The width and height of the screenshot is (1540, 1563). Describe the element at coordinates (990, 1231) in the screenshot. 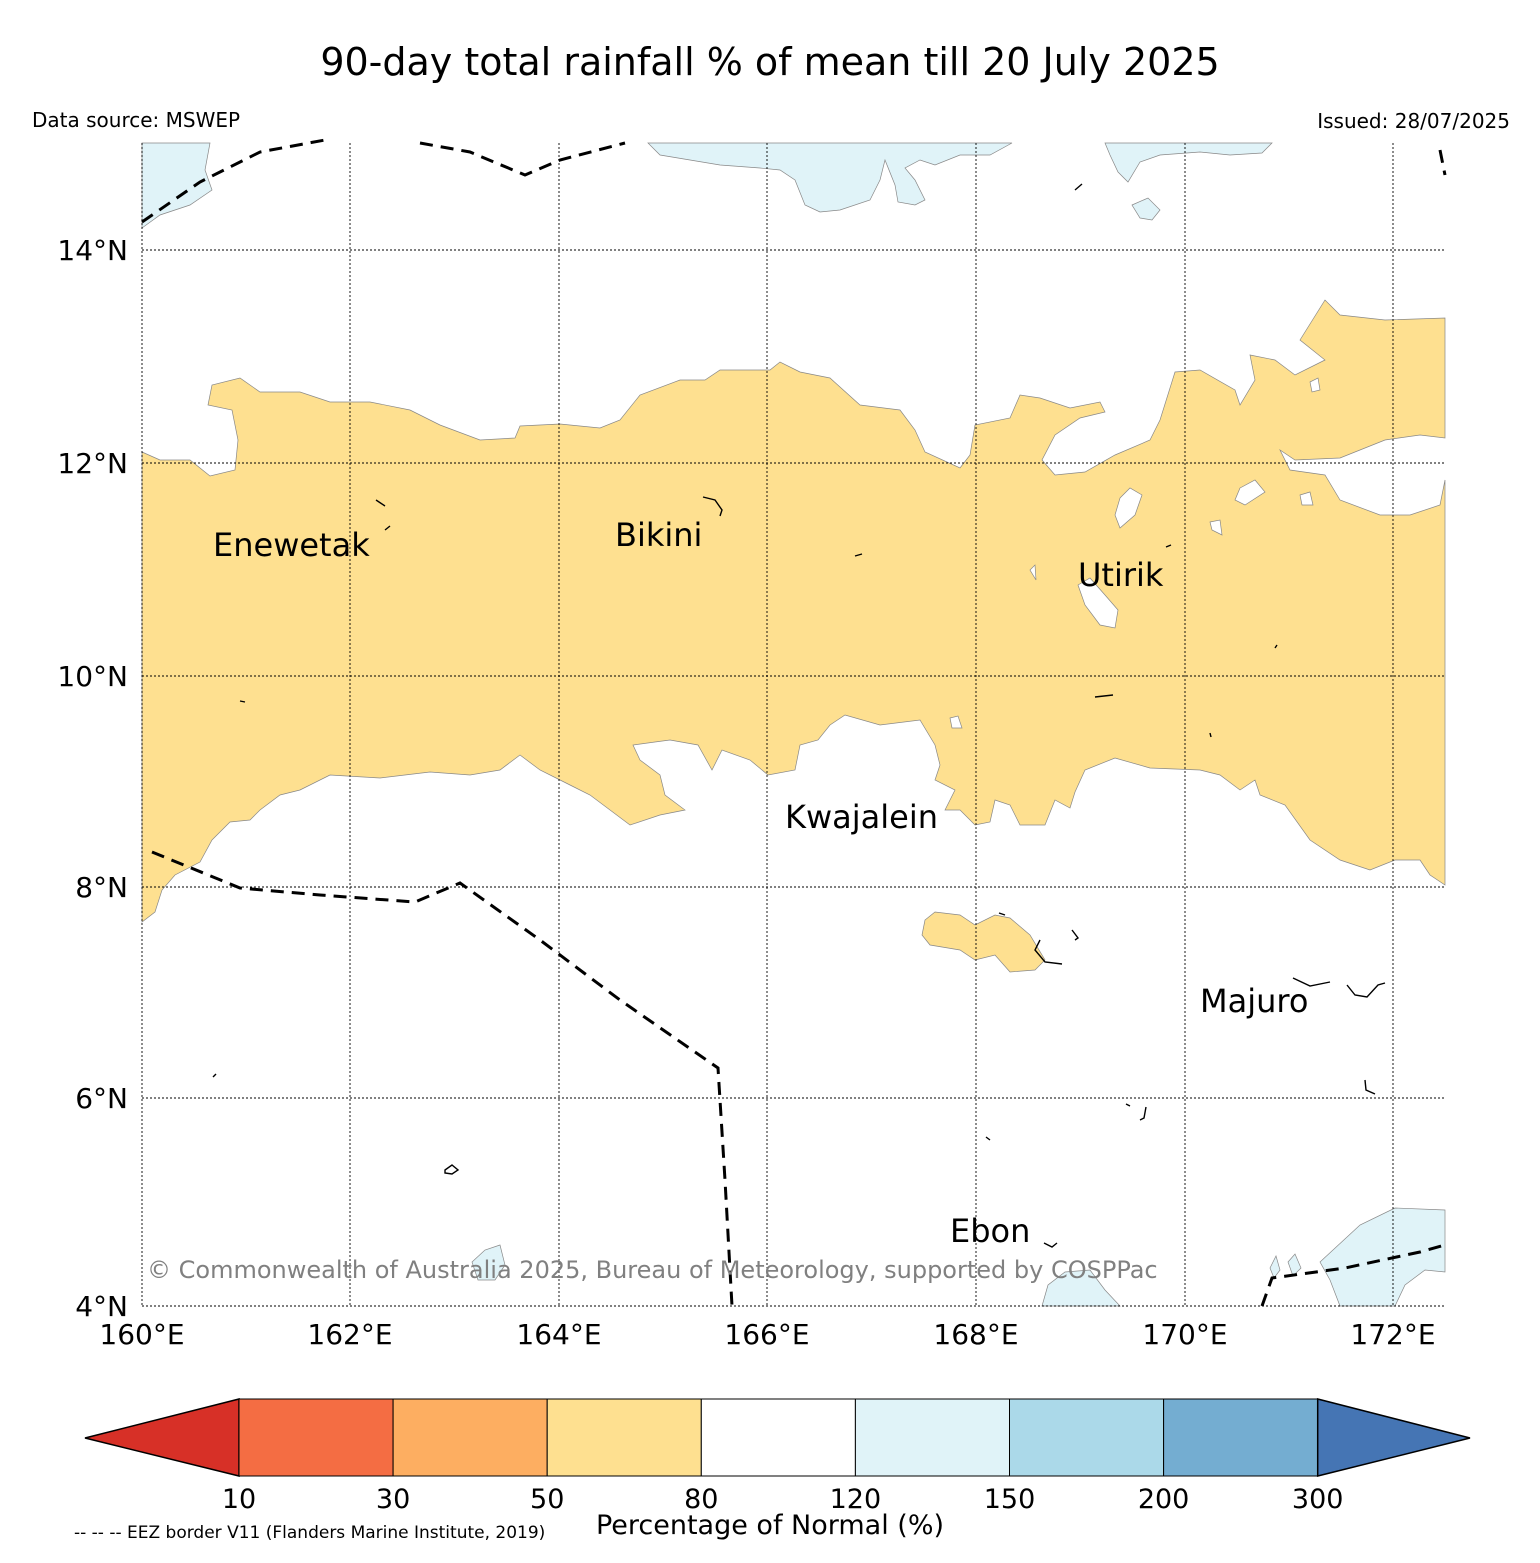

I see `place-ebon: Ebon` at that location.